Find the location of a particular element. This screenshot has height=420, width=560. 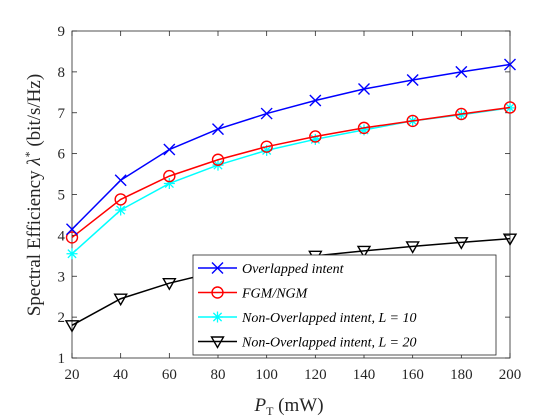

y-tick-label: 9 is located at coordinates (62, 32).